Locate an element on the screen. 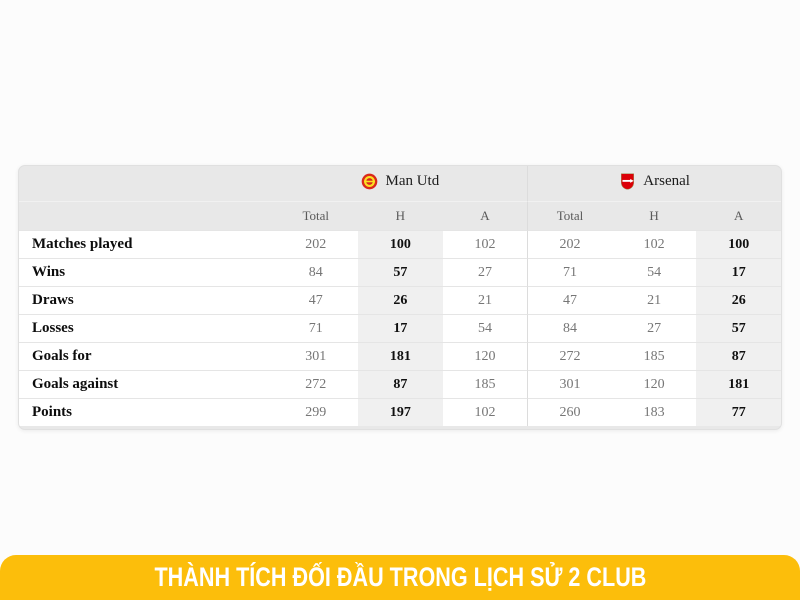 The width and height of the screenshot is (800, 600). team-header-arsenal: Arsenal is located at coordinates (654, 184).